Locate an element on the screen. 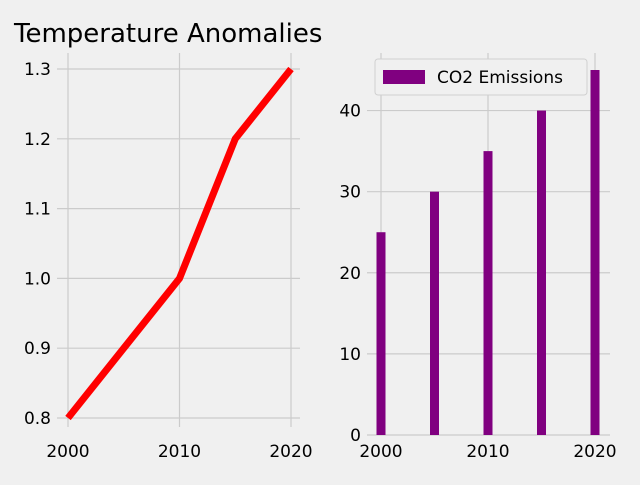 The image size is (640, 485). y-tick-label-40: 40 is located at coordinates (350, 112).